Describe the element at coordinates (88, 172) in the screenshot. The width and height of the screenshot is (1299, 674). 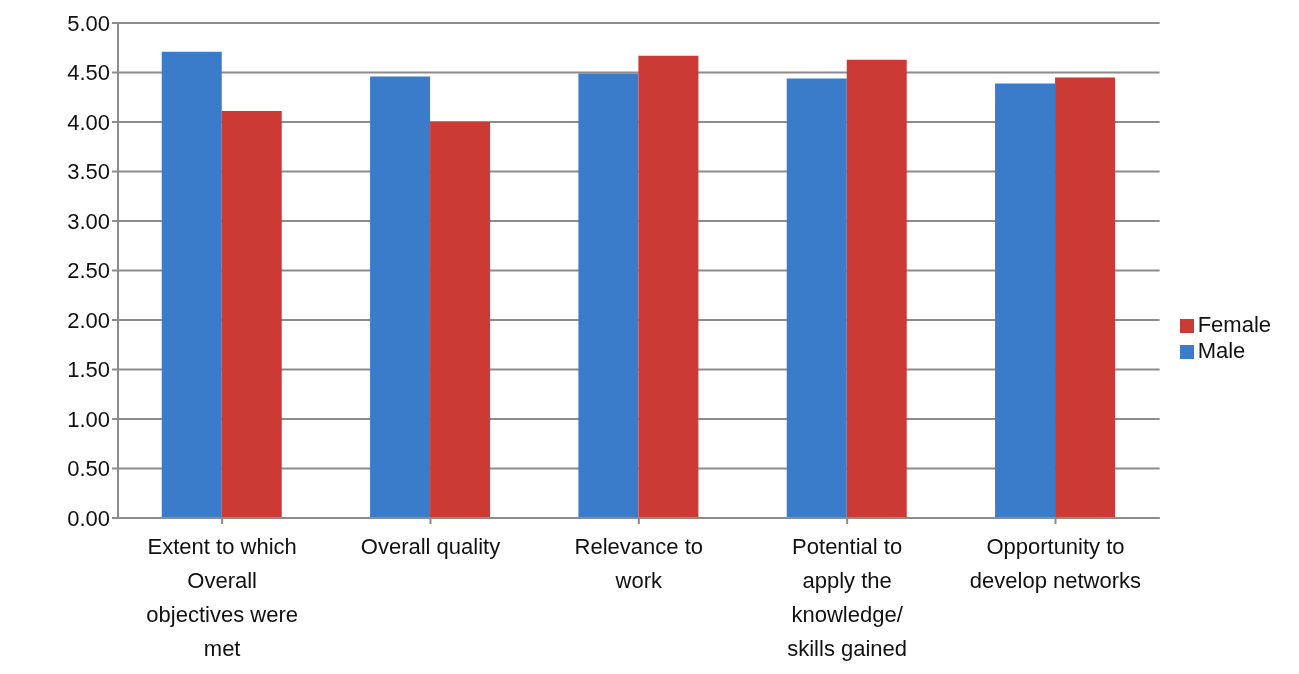
I see `y-tick-label: 3.50` at that location.